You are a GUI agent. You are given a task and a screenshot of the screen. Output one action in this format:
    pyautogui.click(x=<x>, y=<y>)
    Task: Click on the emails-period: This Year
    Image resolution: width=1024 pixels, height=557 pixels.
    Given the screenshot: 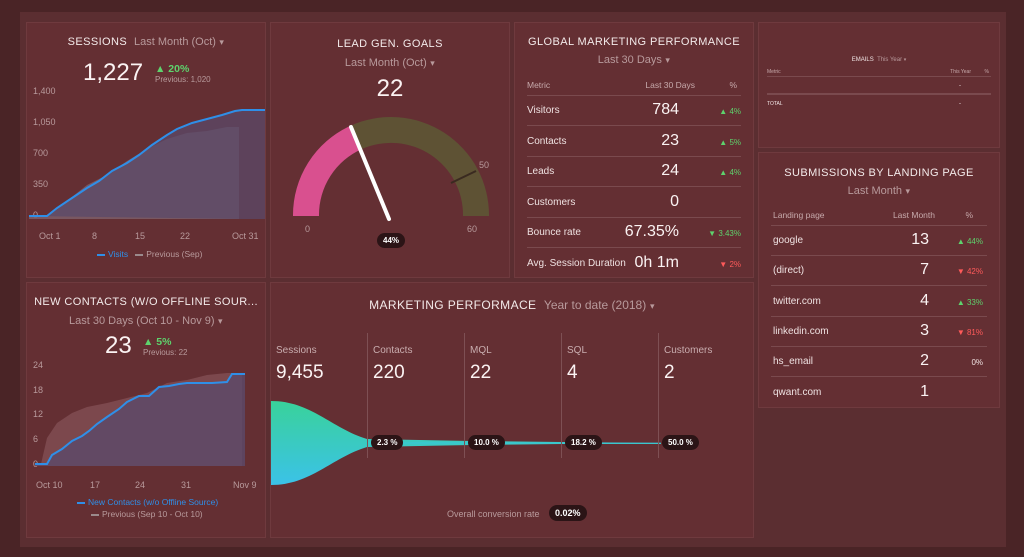 What is the action you would take?
    pyautogui.click(x=890, y=60)
    